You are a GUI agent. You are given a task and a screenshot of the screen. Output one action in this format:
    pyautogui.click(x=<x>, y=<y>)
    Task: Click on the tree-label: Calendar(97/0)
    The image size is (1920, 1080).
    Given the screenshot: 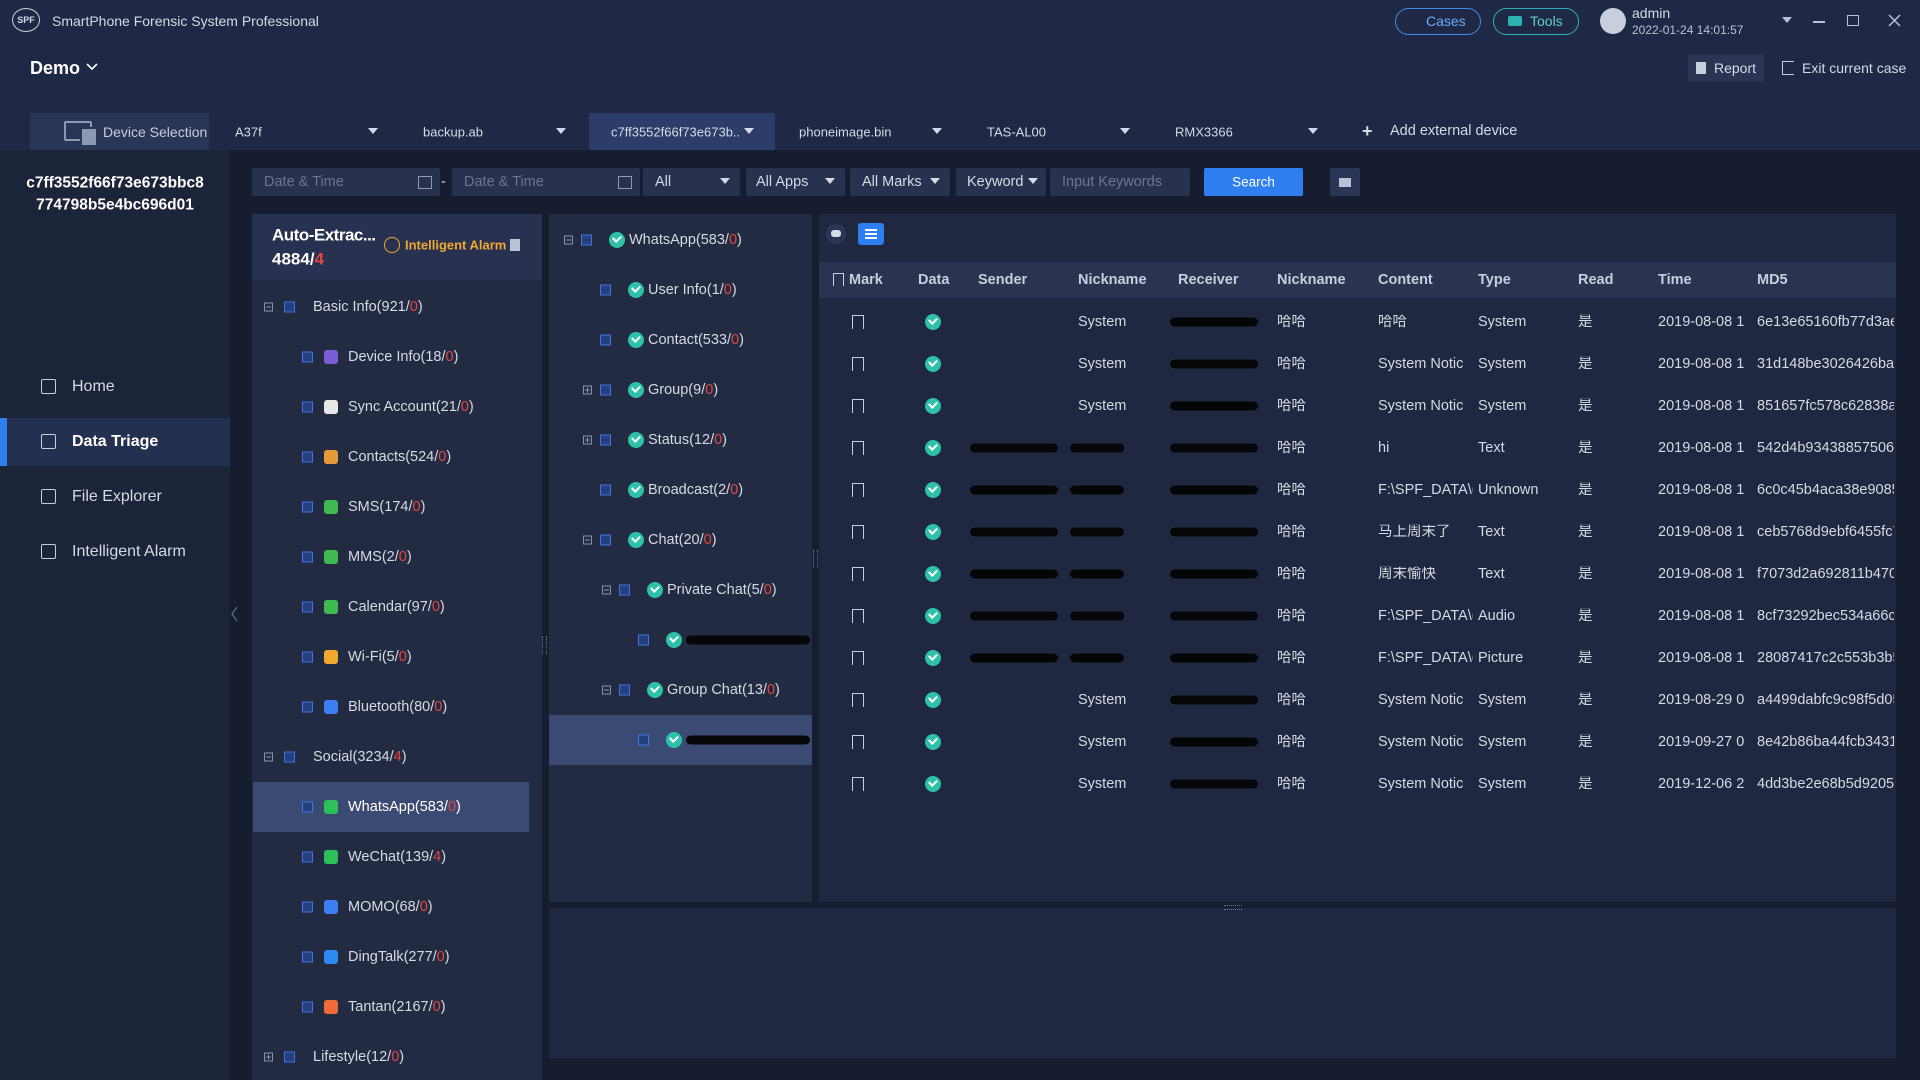 What is the action you would take?
    pyautogui.click(x=396, y=607)
    